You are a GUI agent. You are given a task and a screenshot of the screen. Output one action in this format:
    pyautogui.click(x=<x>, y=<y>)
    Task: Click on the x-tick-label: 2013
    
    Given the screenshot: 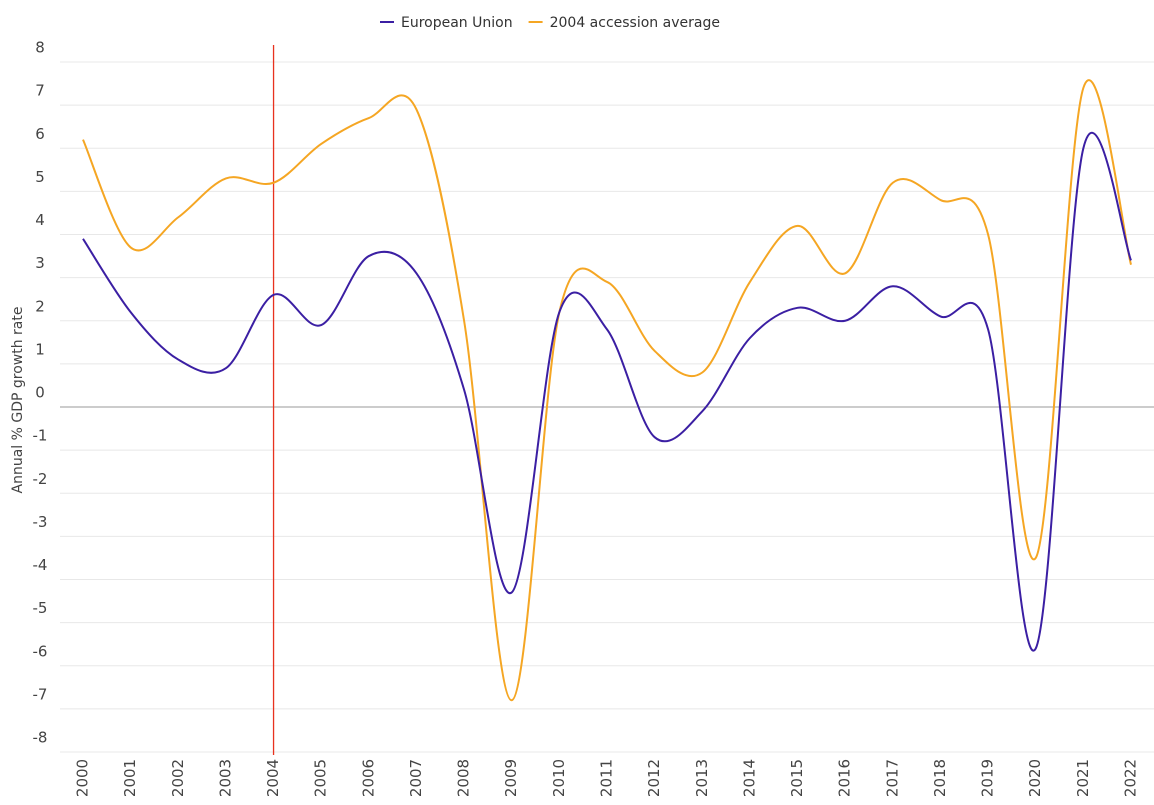 What is the action you would take?
    pyautogui.click(x=702, y=778)
    